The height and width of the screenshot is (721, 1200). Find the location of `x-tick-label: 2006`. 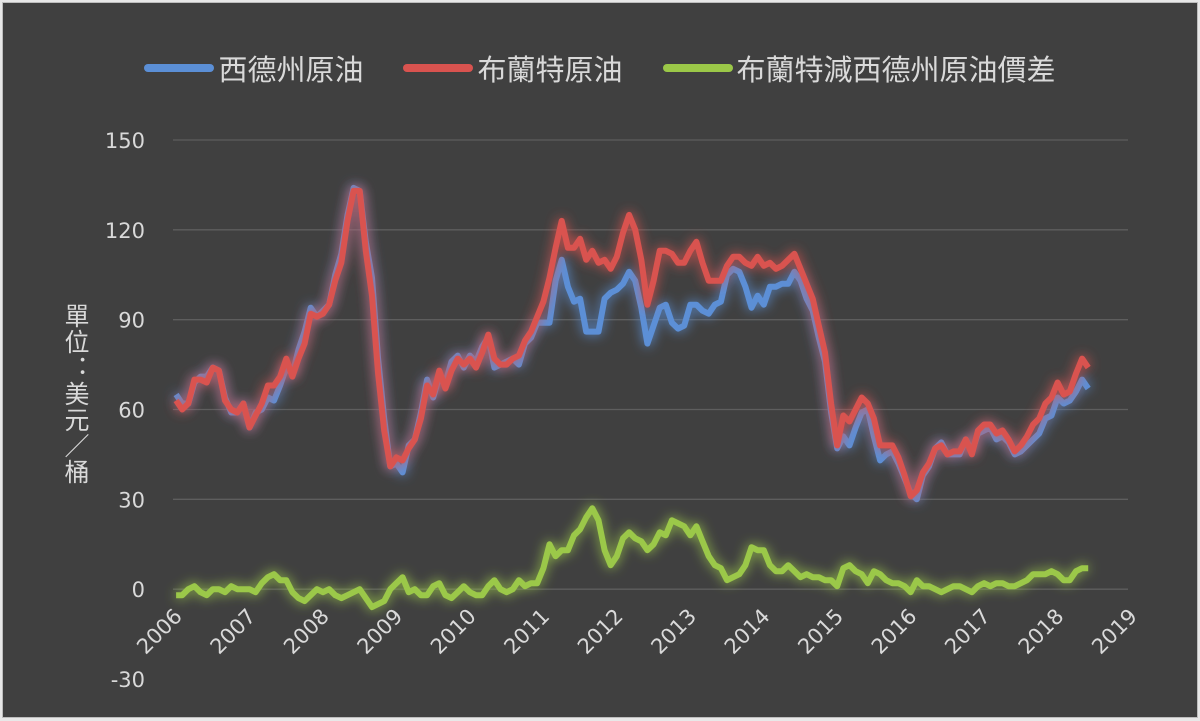

x-tick-label: 2006 is located at coordinates (159, 631).